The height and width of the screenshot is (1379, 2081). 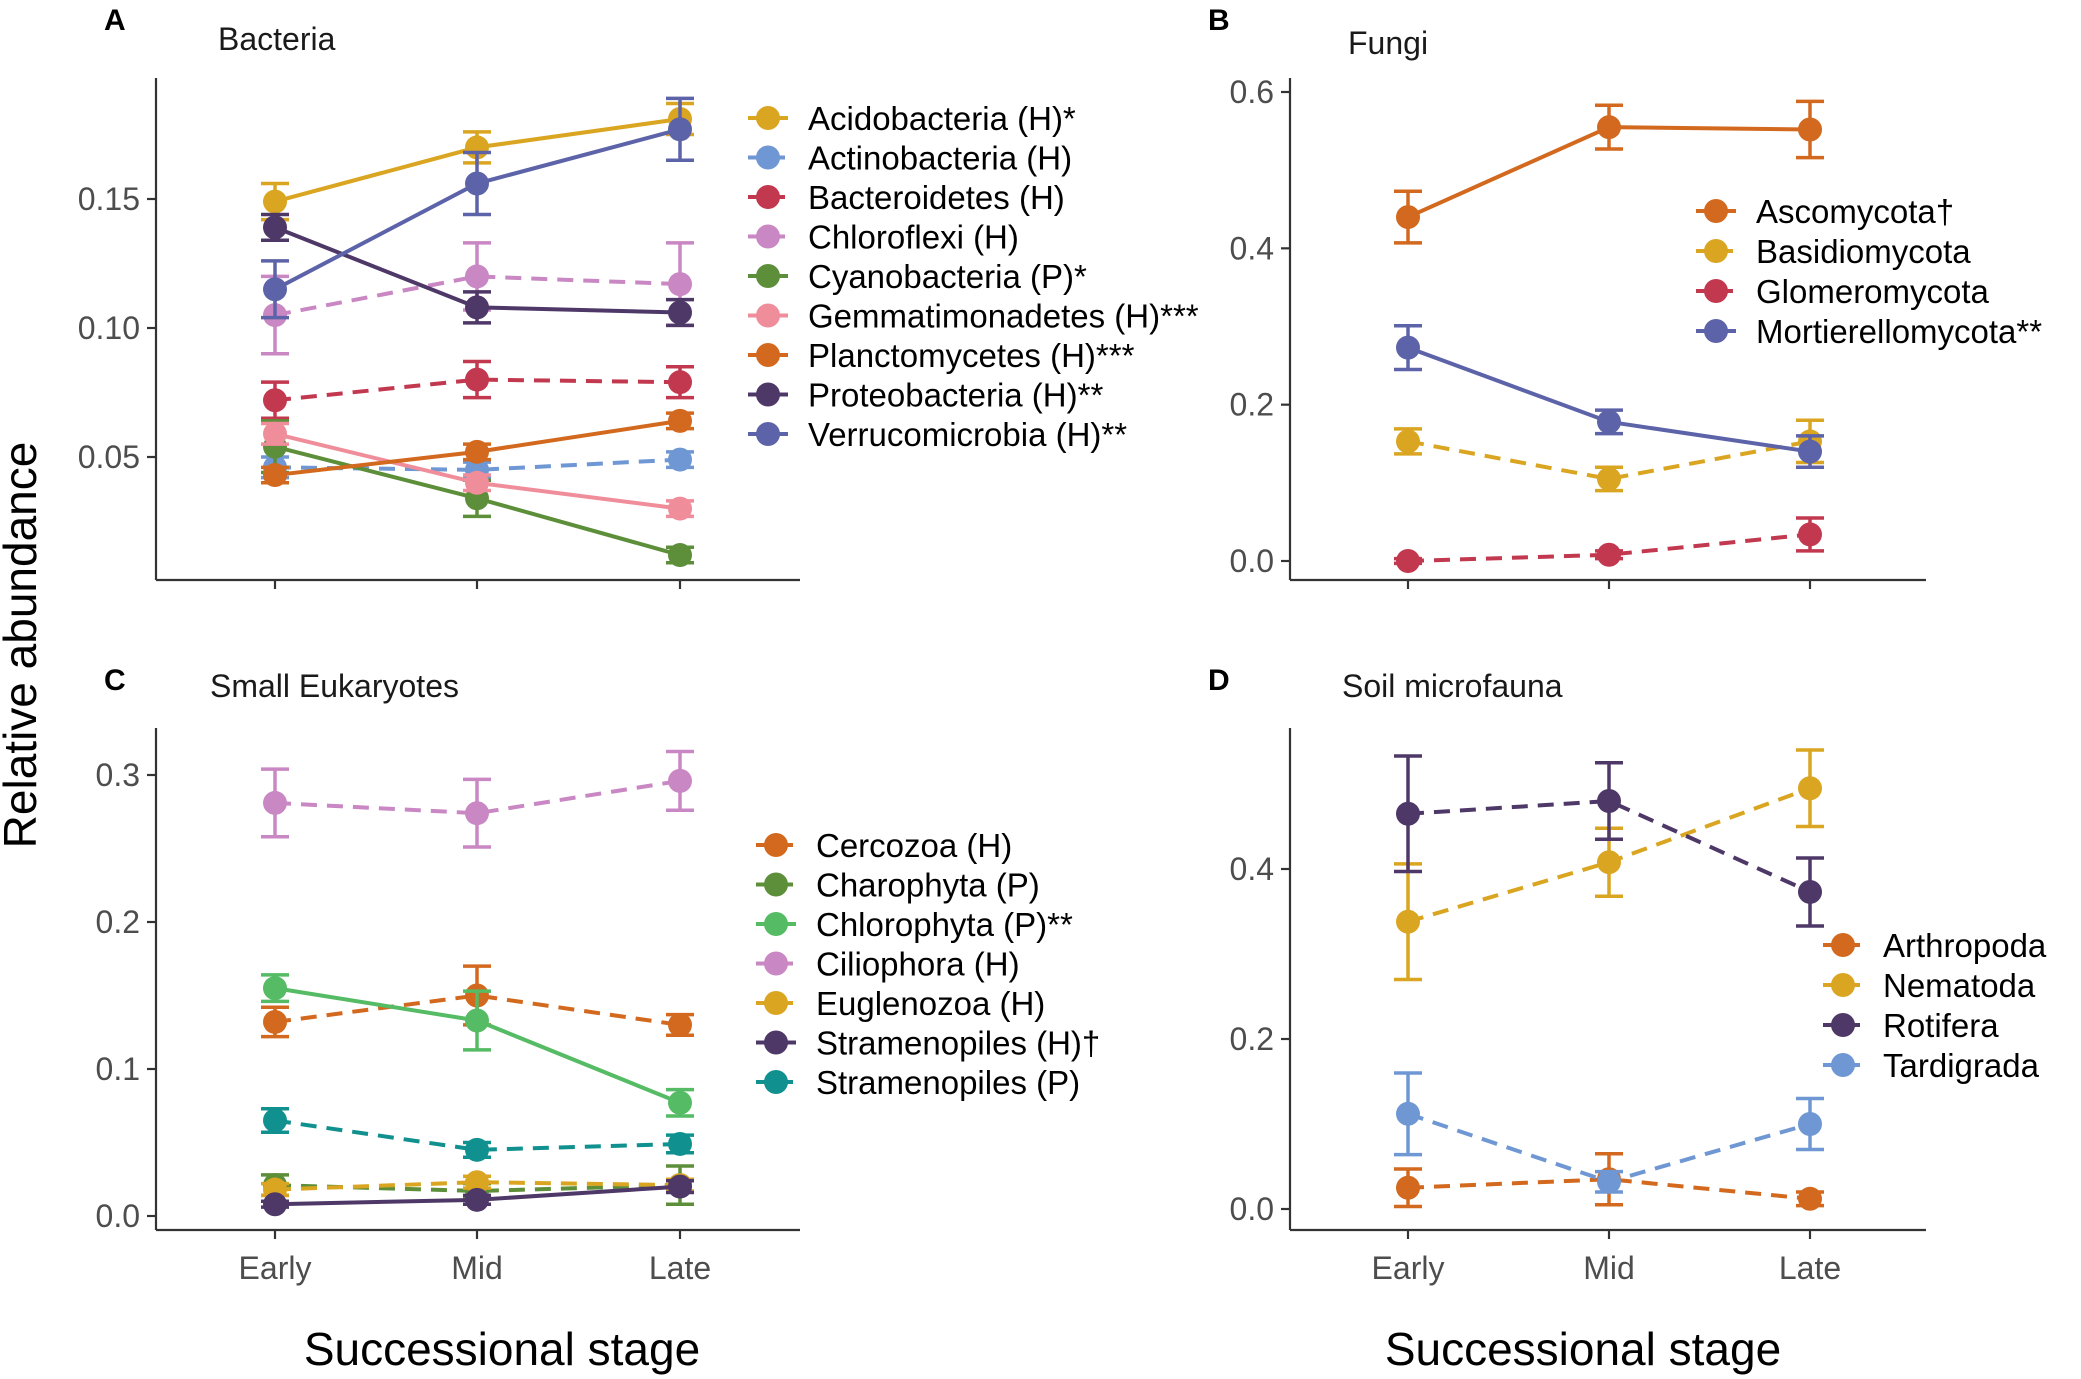 What do you see at coordinates (930, 1003) in the screenshot?
I see `legend-label: Euglenozoa (H)` at bounding box center [930, 1003].